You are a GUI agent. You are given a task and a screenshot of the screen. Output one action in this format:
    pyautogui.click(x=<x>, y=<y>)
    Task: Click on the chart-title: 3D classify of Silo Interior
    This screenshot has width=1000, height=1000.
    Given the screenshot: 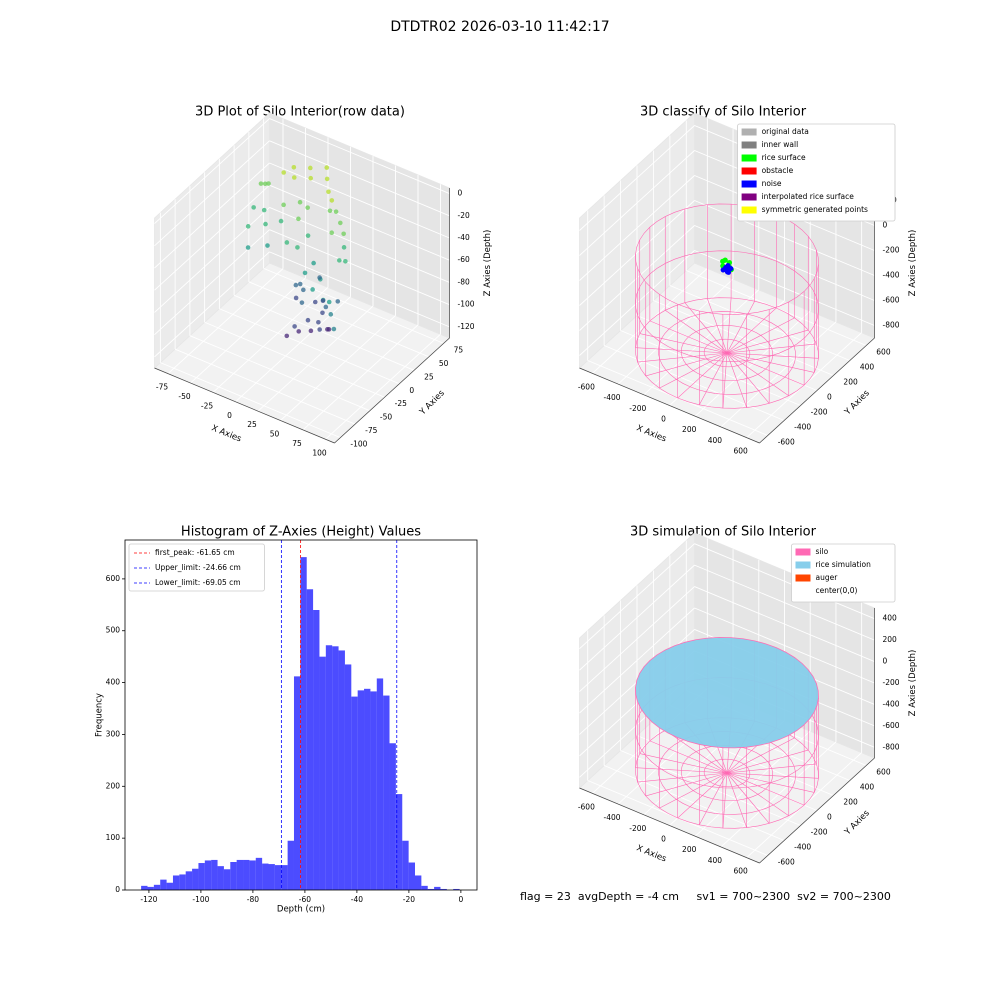 What is the action you would take?
    pyautogui.click(x=723, y=112)
    